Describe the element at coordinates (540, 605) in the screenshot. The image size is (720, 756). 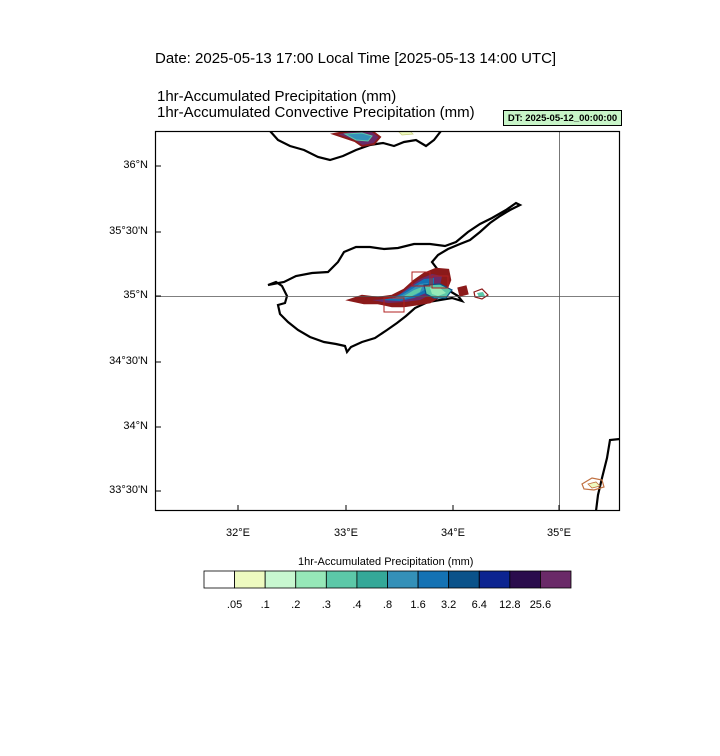
I see `colorbar-label: 25.6` at that location.